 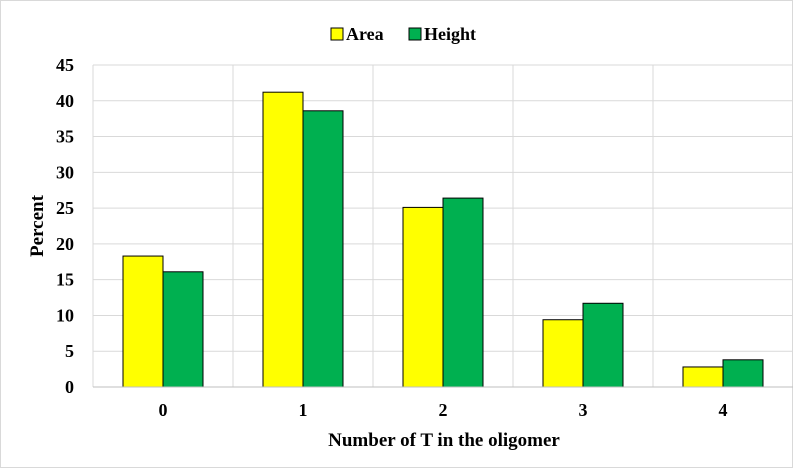 What do you see at coordinates (303, 410) in the screenshot?
I see `x-tick-label: 1` at bounding box center [303, 410].